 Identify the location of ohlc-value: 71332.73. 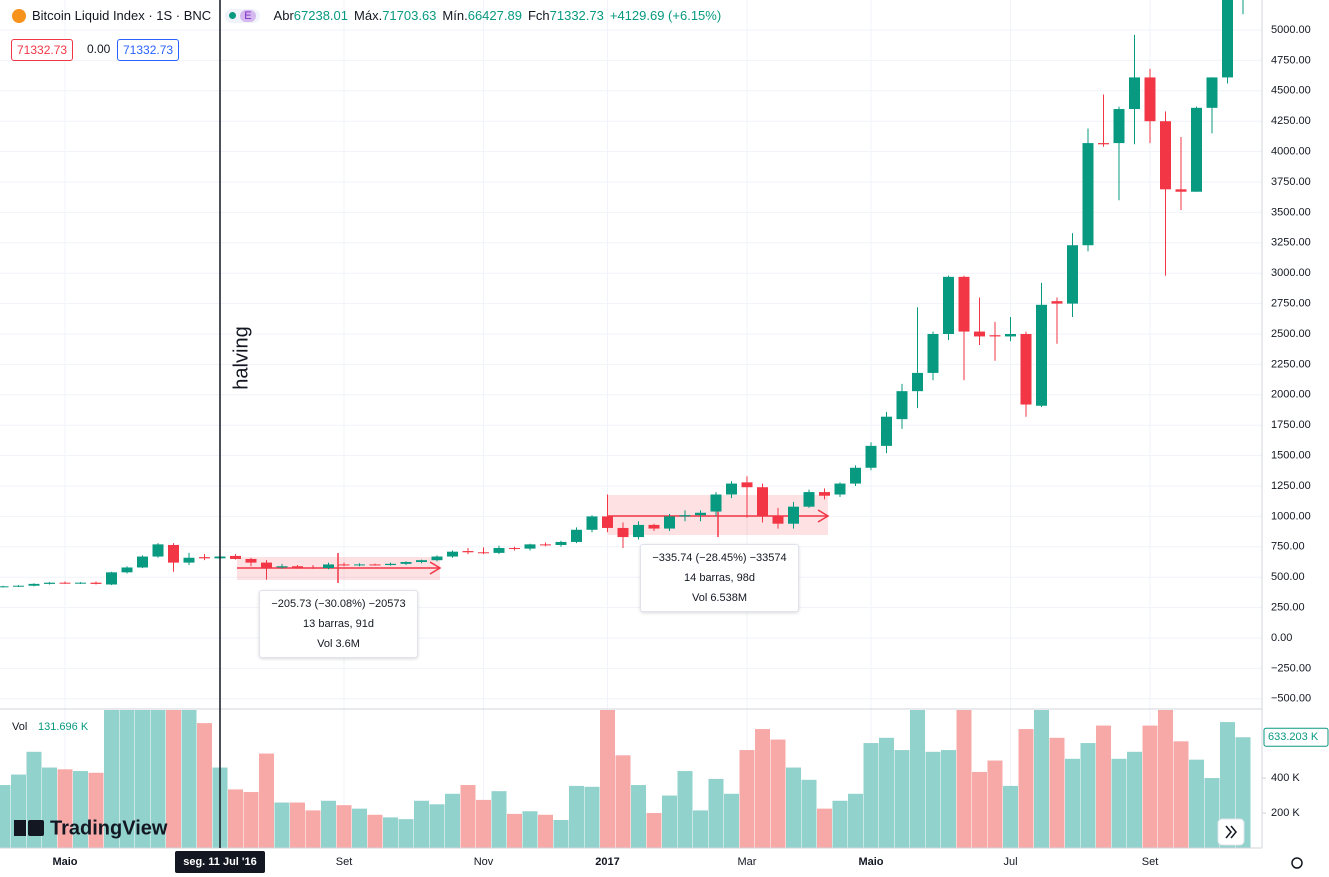
(576, 15).